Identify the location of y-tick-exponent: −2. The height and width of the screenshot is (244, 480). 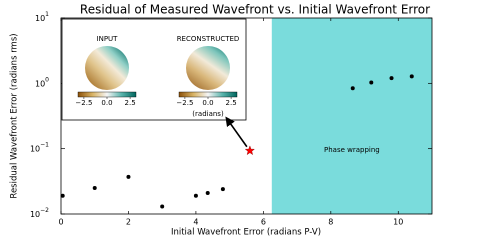
(44, 210).